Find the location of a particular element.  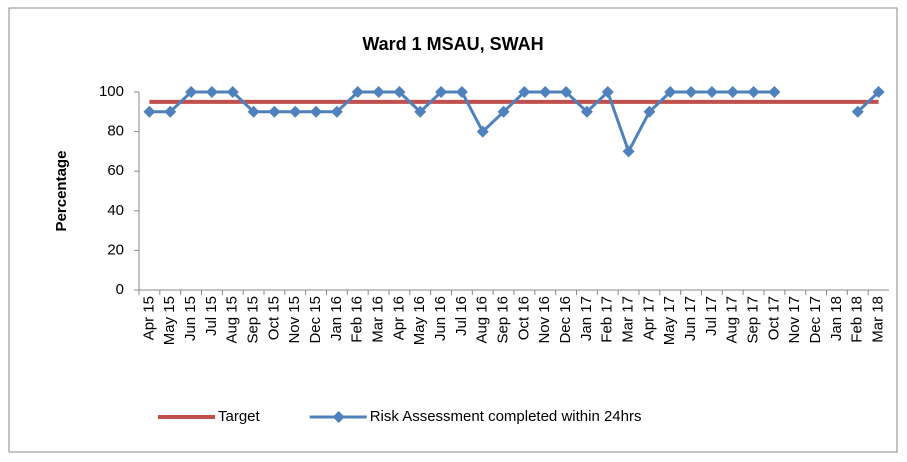

legend-label: Target is located at coordinates (239, 416).